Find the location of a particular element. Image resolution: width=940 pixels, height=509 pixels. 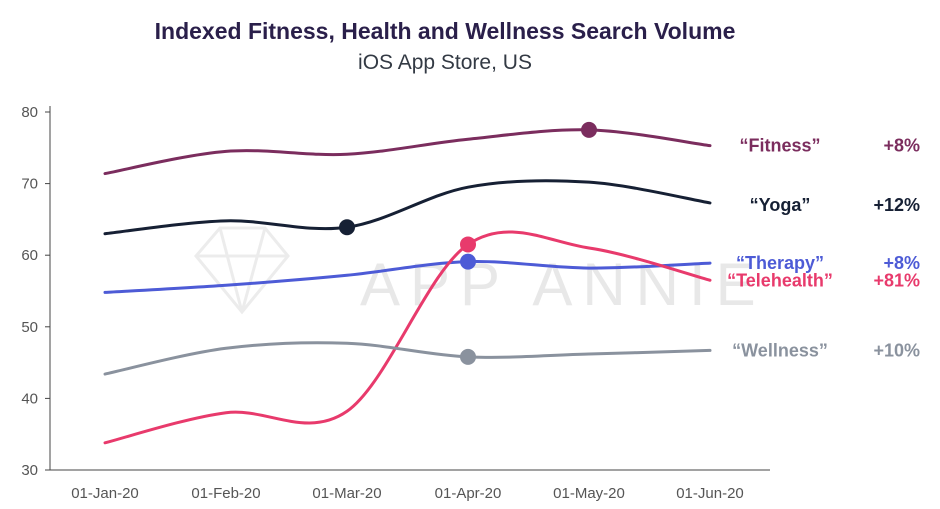

series-label: “Therapy” is located at coordinates (780, 263).